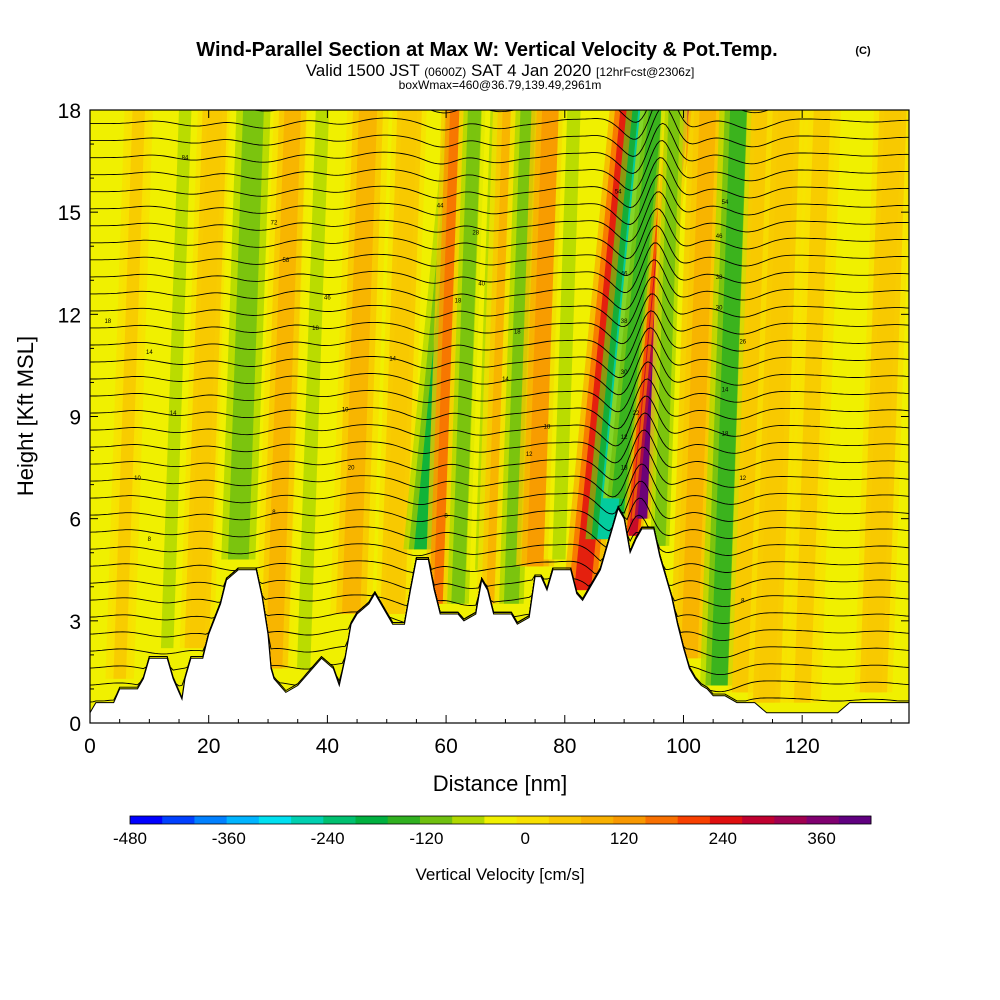 This screenshot has width=1000, height=1000. What do you see at coordinates (492, 831) in the screenshot?
I see `colorbar: -480 -360 -240 -120 0 120 240 360` at bounding box center [492, 831].